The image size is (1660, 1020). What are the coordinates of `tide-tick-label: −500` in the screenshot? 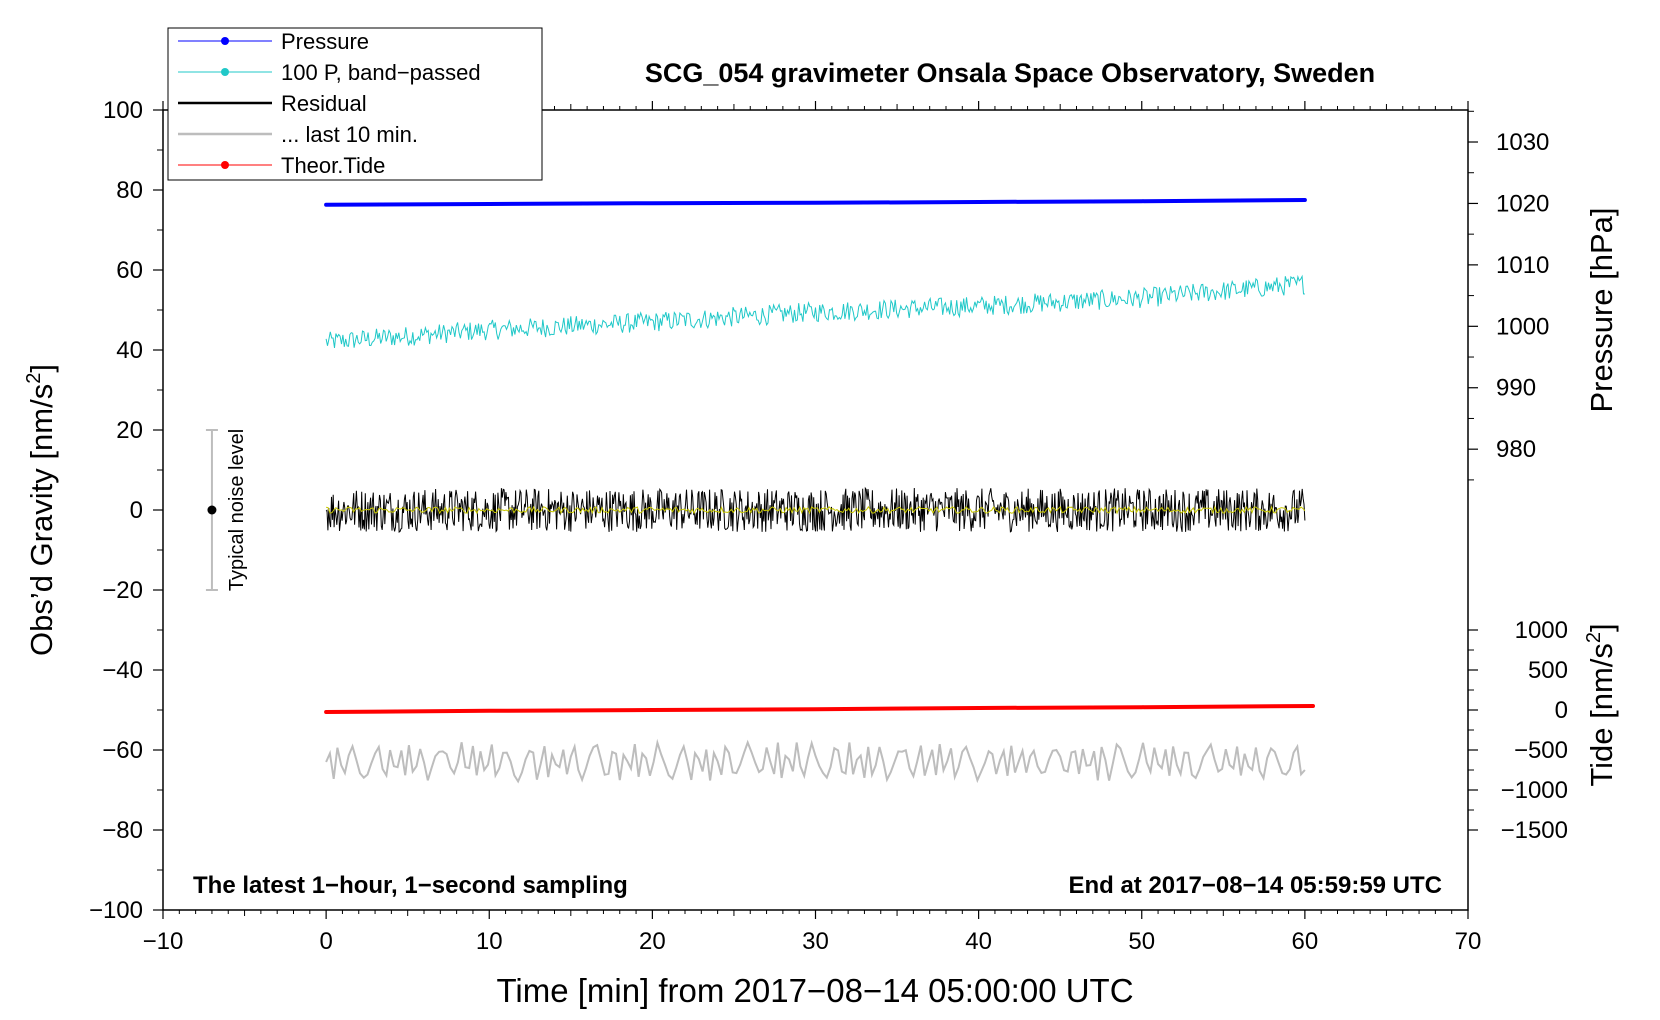 It's located at (1541, 750).